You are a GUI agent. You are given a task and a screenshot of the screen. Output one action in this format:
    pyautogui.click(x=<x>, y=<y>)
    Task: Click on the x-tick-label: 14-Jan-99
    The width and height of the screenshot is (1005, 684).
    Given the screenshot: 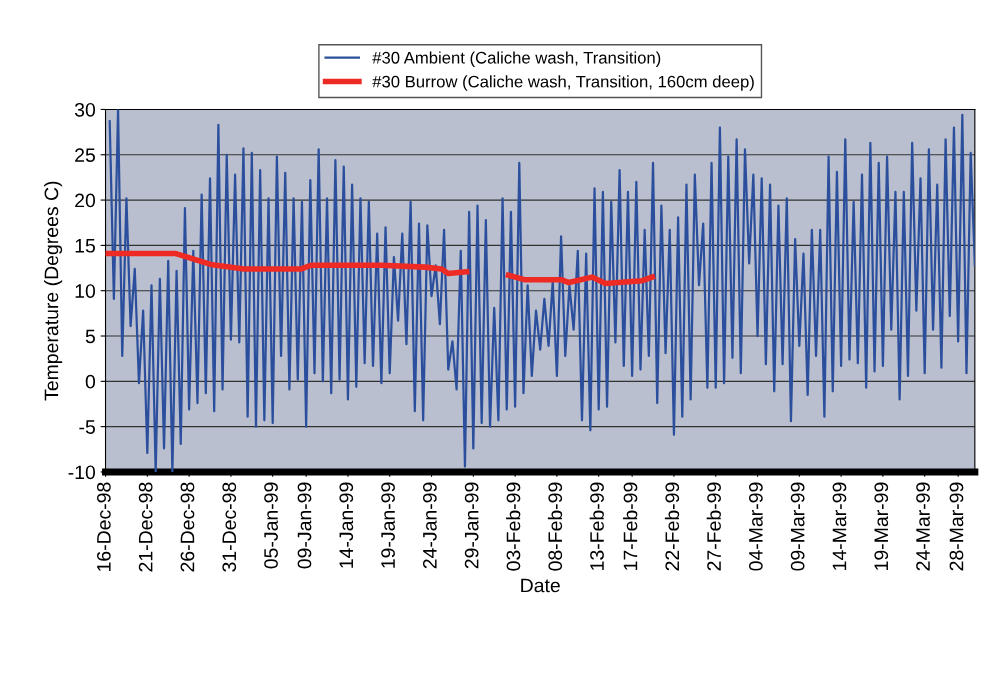 What is the action you would take?
    pyautogui.click(x=346, y=525)
    